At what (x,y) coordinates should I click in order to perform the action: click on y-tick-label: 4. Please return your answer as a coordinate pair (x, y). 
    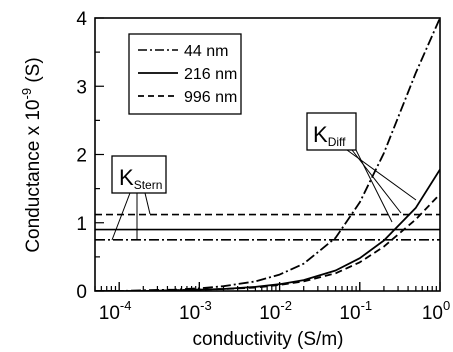
    Looking at the image, I should click on (81, 19).